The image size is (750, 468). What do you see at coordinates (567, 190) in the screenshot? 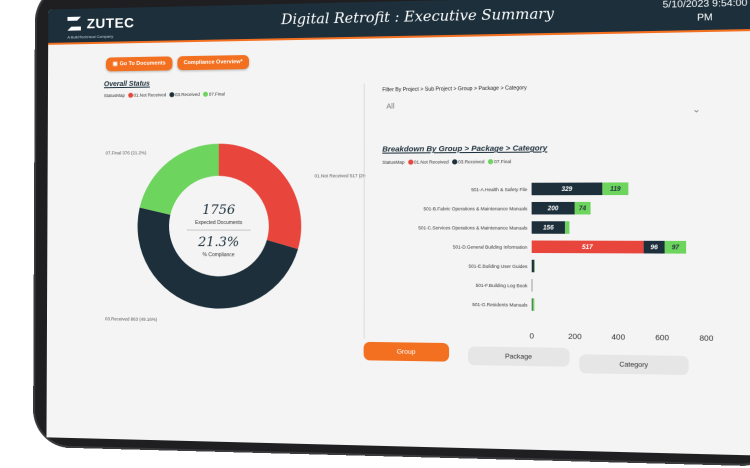
I see `bar-data-label: 329` at bounding box center [567, 190].